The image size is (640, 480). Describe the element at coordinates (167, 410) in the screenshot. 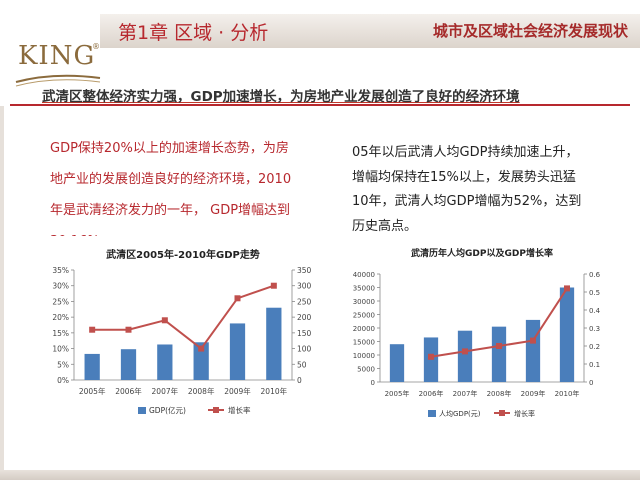

I see `legend-bar-label: GDP(亿元)` at that location.